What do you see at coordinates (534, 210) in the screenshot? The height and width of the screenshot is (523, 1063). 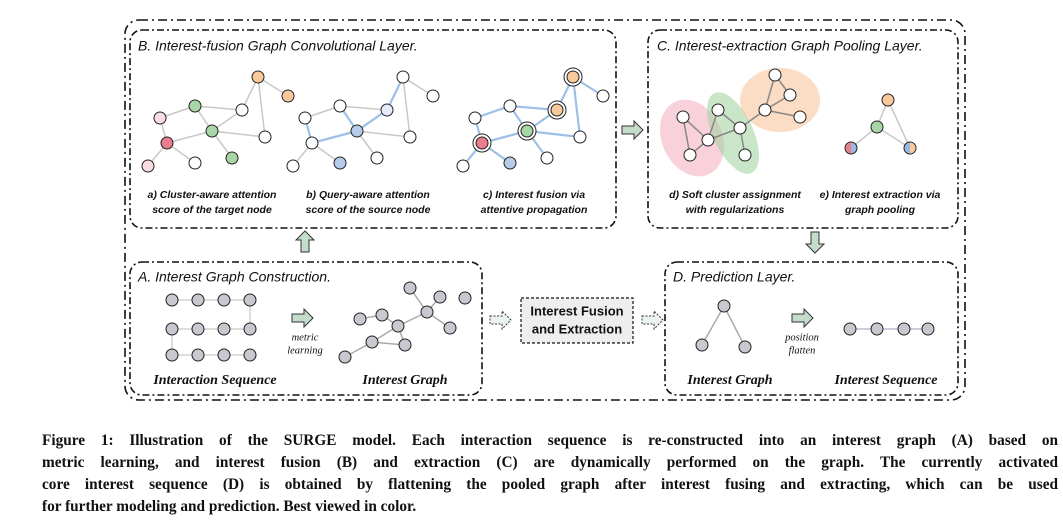 I see `sub-caption: attentive propagation` at bounding box center [534, 210].